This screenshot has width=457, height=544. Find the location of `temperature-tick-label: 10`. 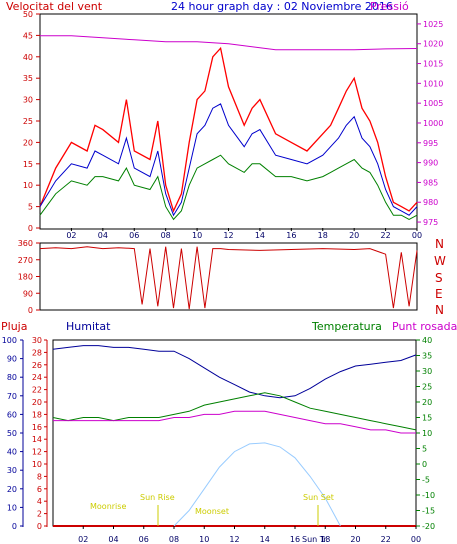

temperature-tick-label: 10 is located at coordinates (427, 433).